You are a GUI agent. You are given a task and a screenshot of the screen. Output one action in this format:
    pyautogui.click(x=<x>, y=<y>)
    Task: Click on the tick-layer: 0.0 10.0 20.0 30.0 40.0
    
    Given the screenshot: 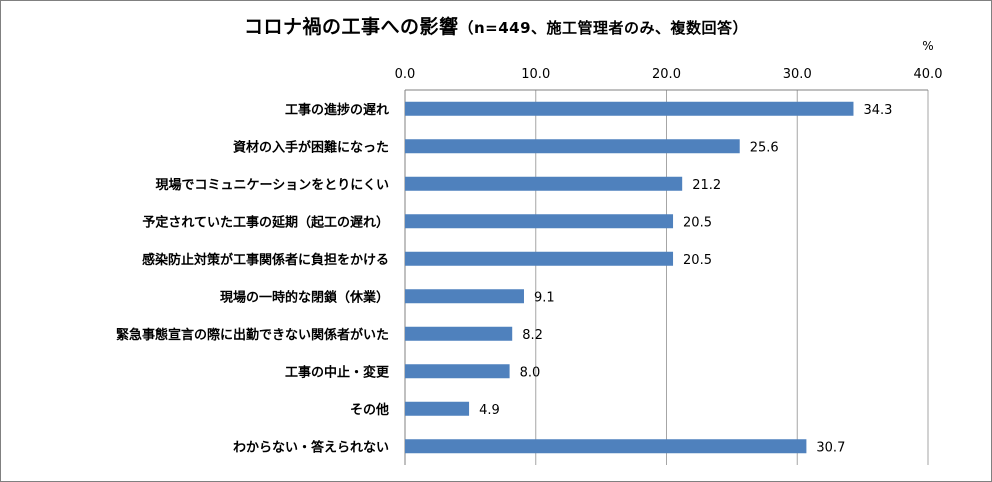 What is the action you would take?
    pyautogui.click(x=669, y=74)
    